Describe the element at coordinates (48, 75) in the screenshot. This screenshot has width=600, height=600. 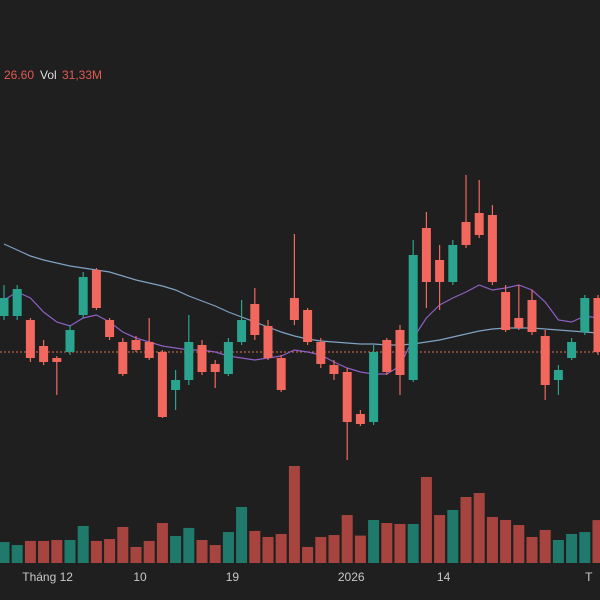
I see `legend-volume-label: Vol` at that location.